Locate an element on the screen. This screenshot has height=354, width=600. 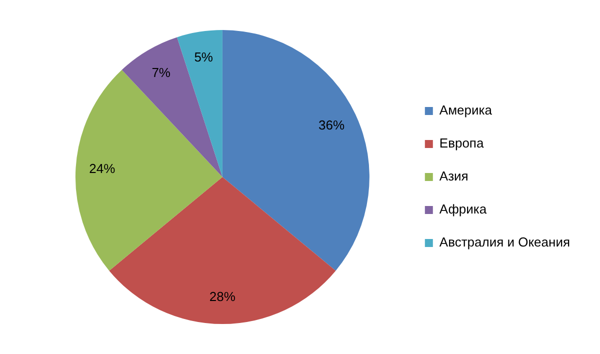
legend-label: Америка is located at coordinates (466, 110).